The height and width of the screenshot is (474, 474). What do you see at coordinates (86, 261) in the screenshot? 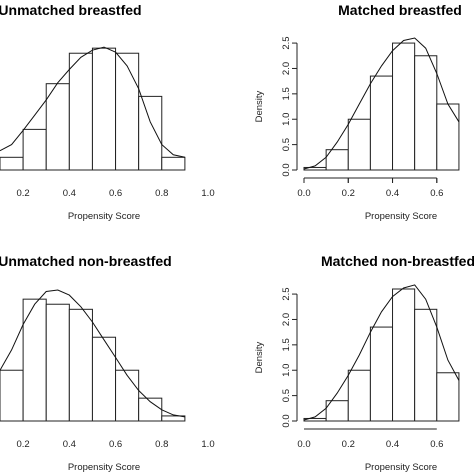
I see `chart-title: Unmatched non-breastfed` at bounding box center [86, 261].